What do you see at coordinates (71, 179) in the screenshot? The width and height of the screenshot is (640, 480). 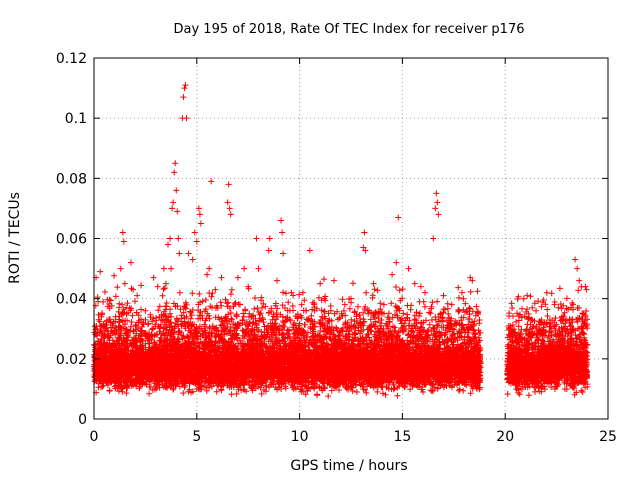 I see `y-tick-label: 0.08` at bounding box center [71, 179].